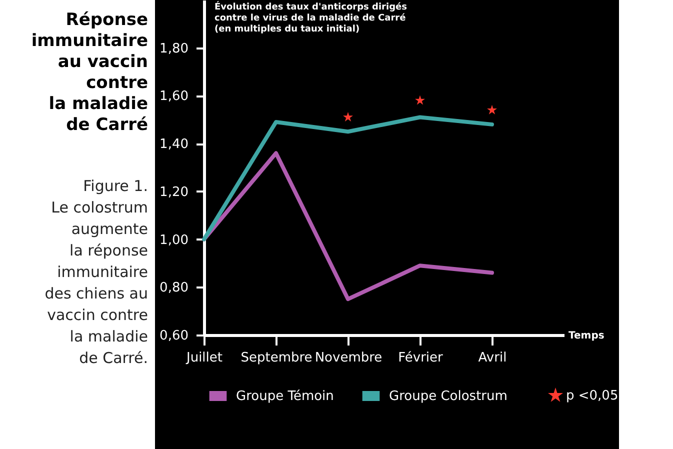 The height and width of the screenshot is (449, 673). I want to click on y-axis-title: Évolution des taux d'anticorps dirigés contre le virus de la maladie de Carré (en multiples du taux initial), so click(310, 17).